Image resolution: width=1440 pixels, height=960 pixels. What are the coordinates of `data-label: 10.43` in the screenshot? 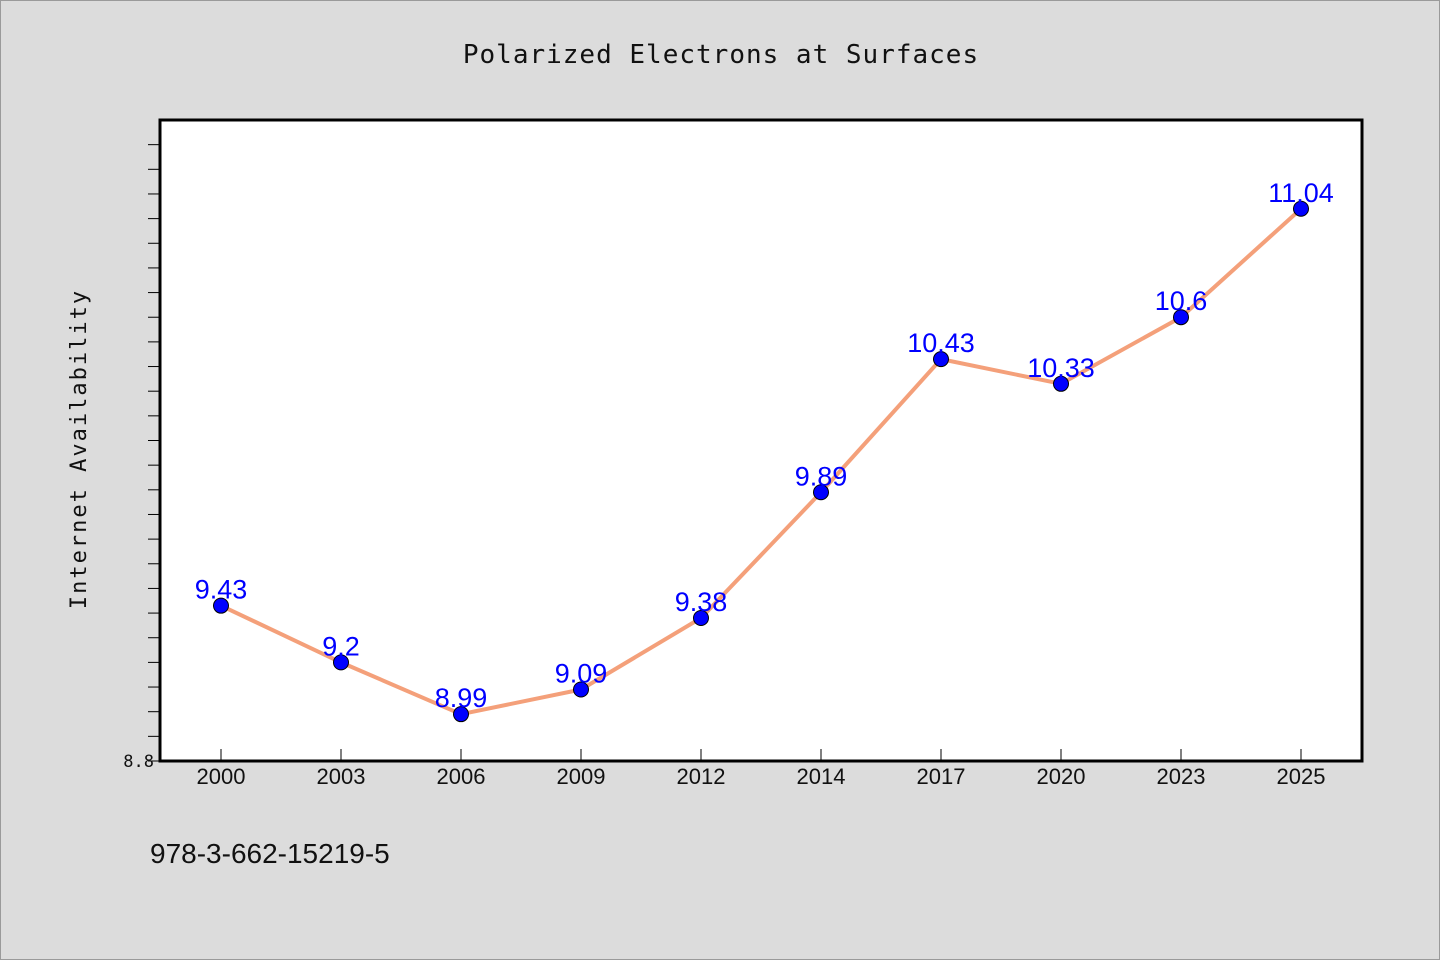 It's located at (941, 343).